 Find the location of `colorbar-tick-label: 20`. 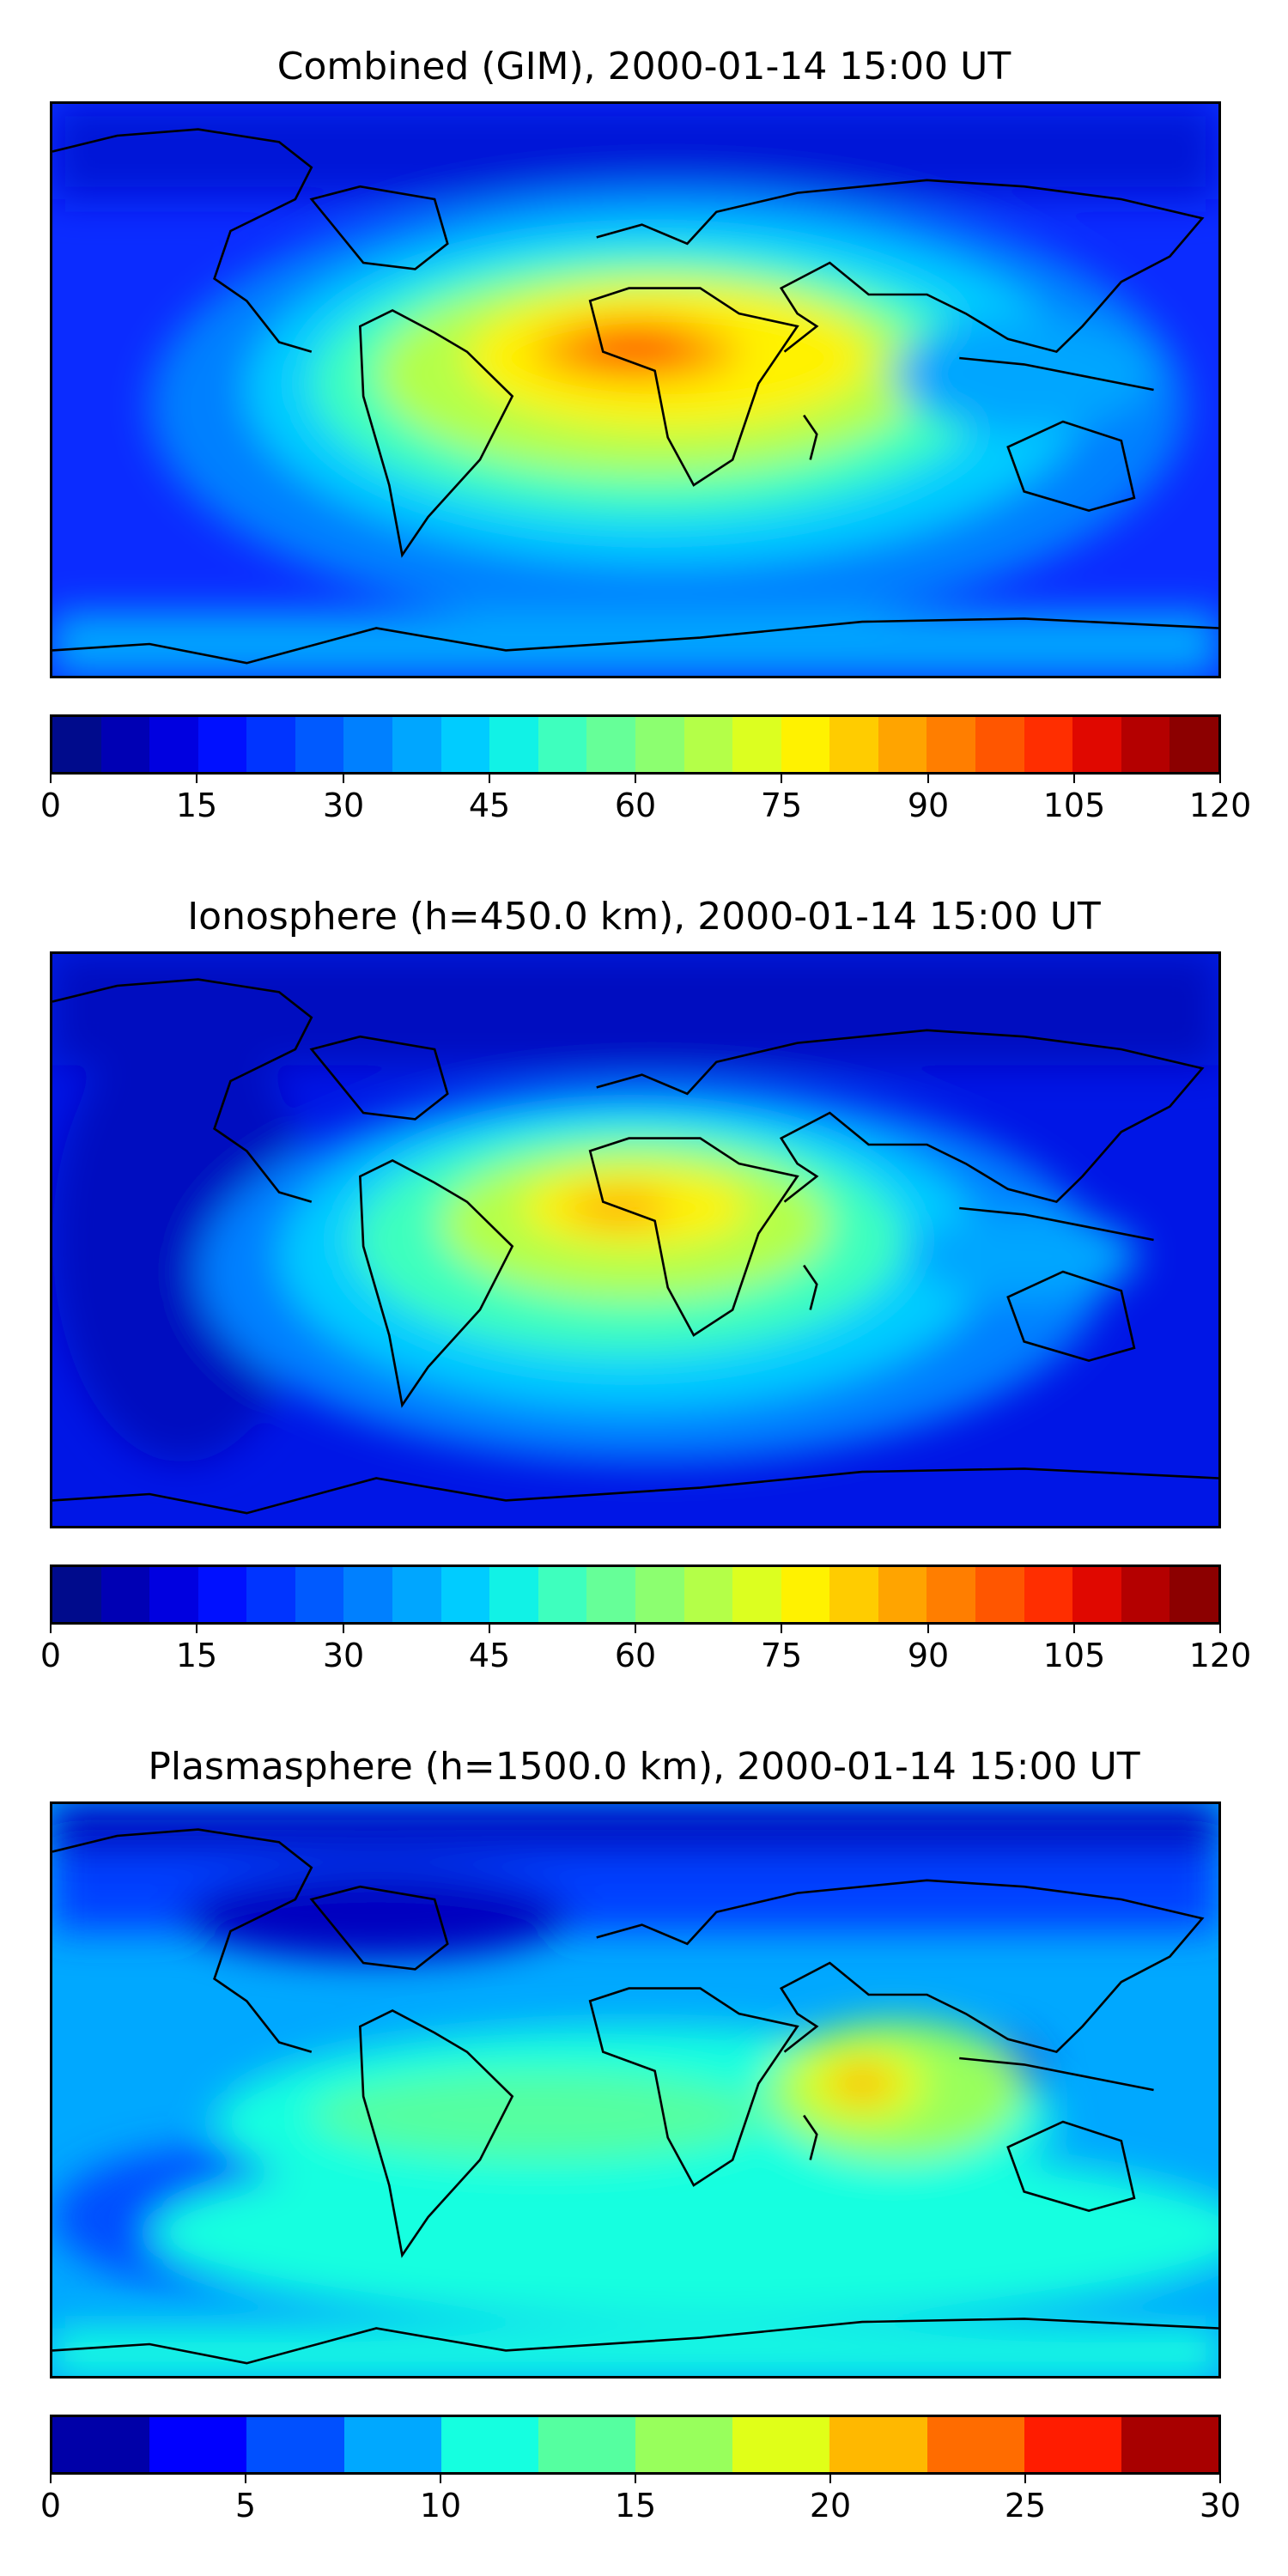

colorbar-tick-label: 20 is located at coordinates (830, 2506).